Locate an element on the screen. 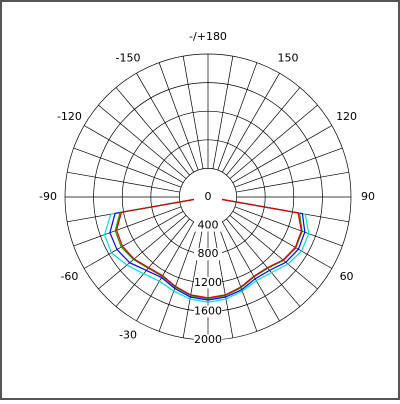 The height and width of the screenshot is (404, 400). angle-label: -/+180 is located at coordinates (208, 36).